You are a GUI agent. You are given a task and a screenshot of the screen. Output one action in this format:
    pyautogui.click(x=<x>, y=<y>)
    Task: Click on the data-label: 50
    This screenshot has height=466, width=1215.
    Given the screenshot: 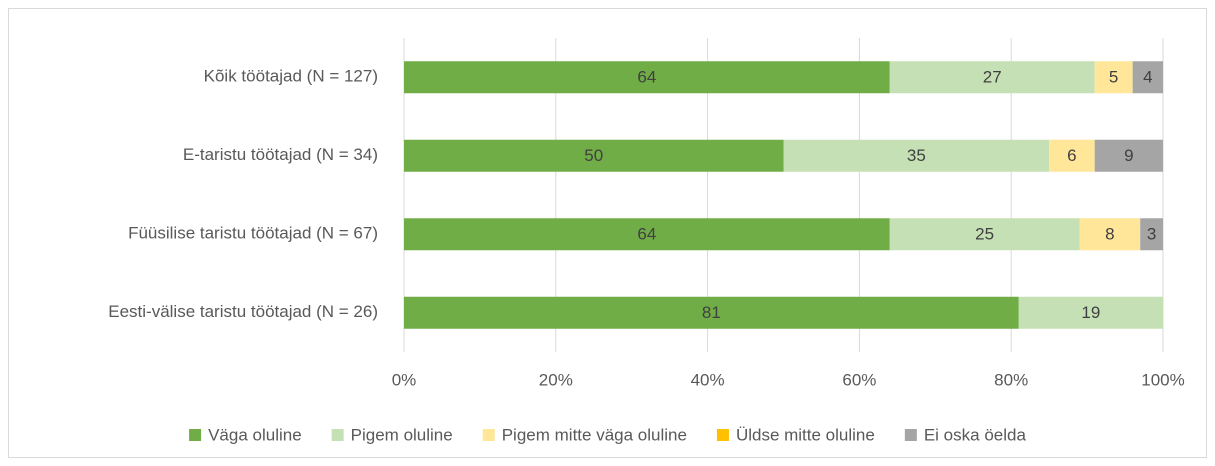 What is the action you would take?
    pyautogui.click(x=593, y=155)
    